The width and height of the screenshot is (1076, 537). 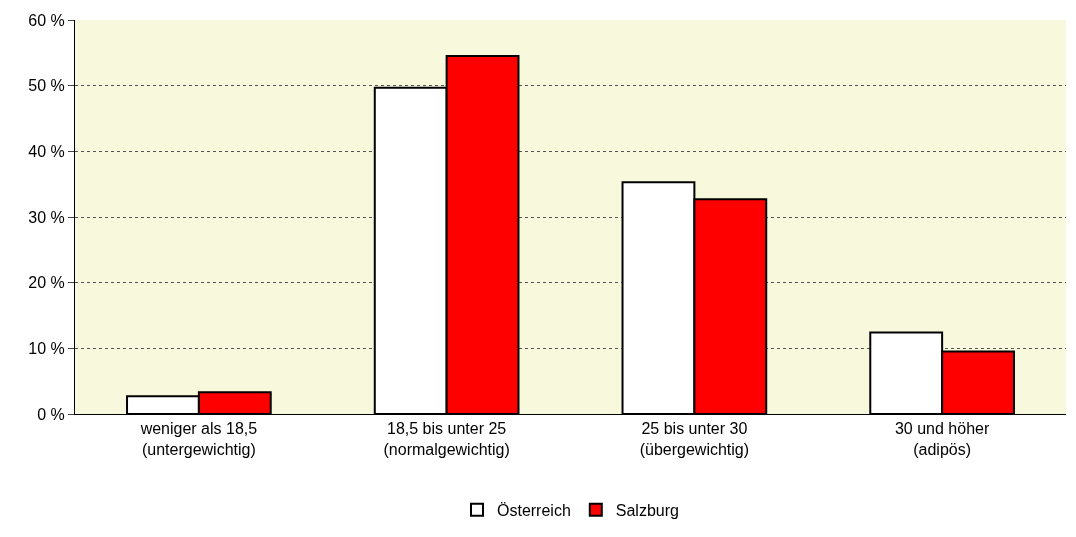 What do you see at coordinates (46, 217) in the screenshot?
I see `y-tick-label: 30 %` at bounding box center [46, 217].